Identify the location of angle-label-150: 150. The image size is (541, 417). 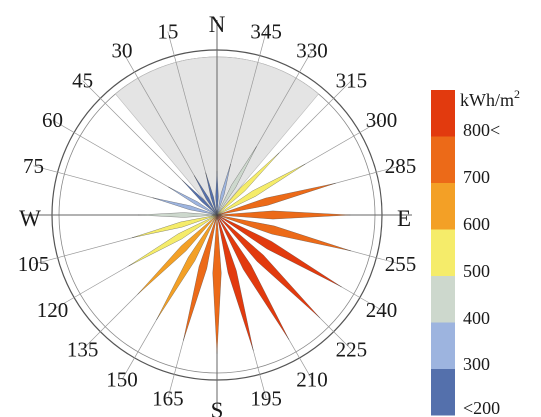
(122, 380).